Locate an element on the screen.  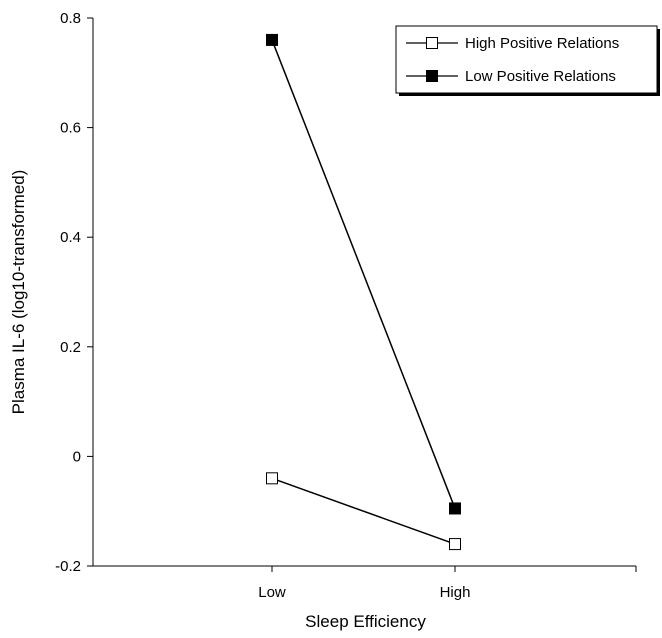
y-ticks: 0.8 0.6 0.4 0.2 0 -0.2 is located at coordinates (74, 292).